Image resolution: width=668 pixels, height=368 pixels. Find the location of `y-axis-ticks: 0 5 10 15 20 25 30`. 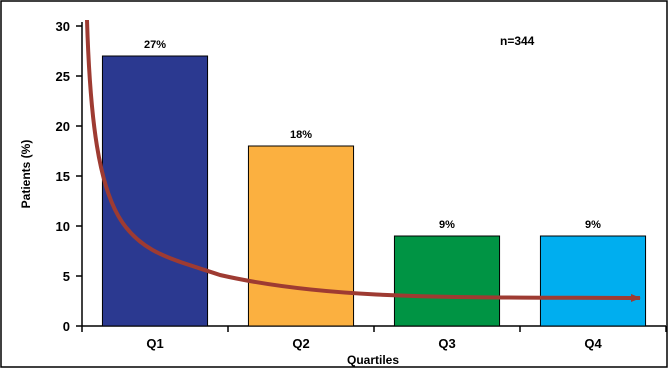

y-axis-ticks: 0 5 10 15 20 25 30 is located at coordinates (69, 176).